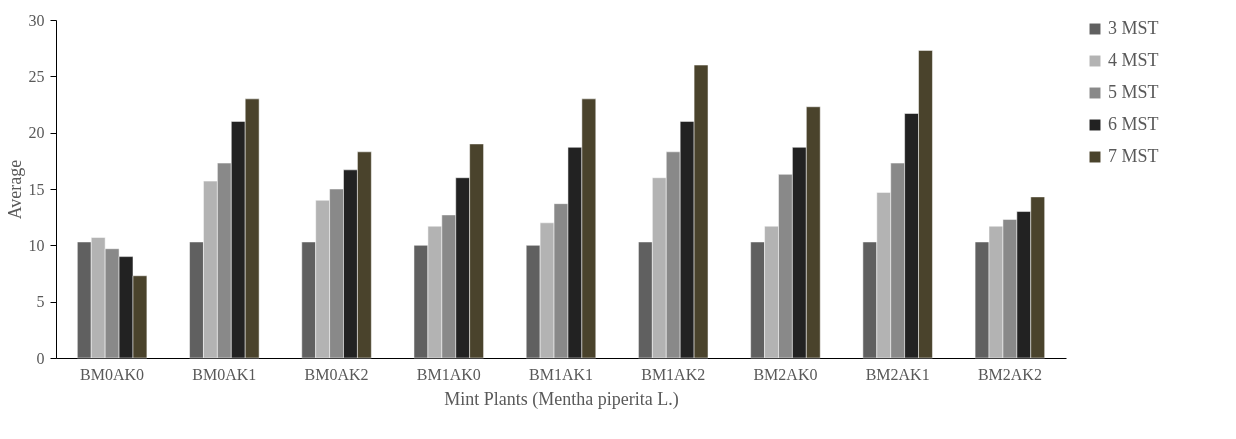  What do you see at coordinates (336, 374) in the screenshot?
I see `x-tick-label: BM0AK2` at bounding box center [336, 374].